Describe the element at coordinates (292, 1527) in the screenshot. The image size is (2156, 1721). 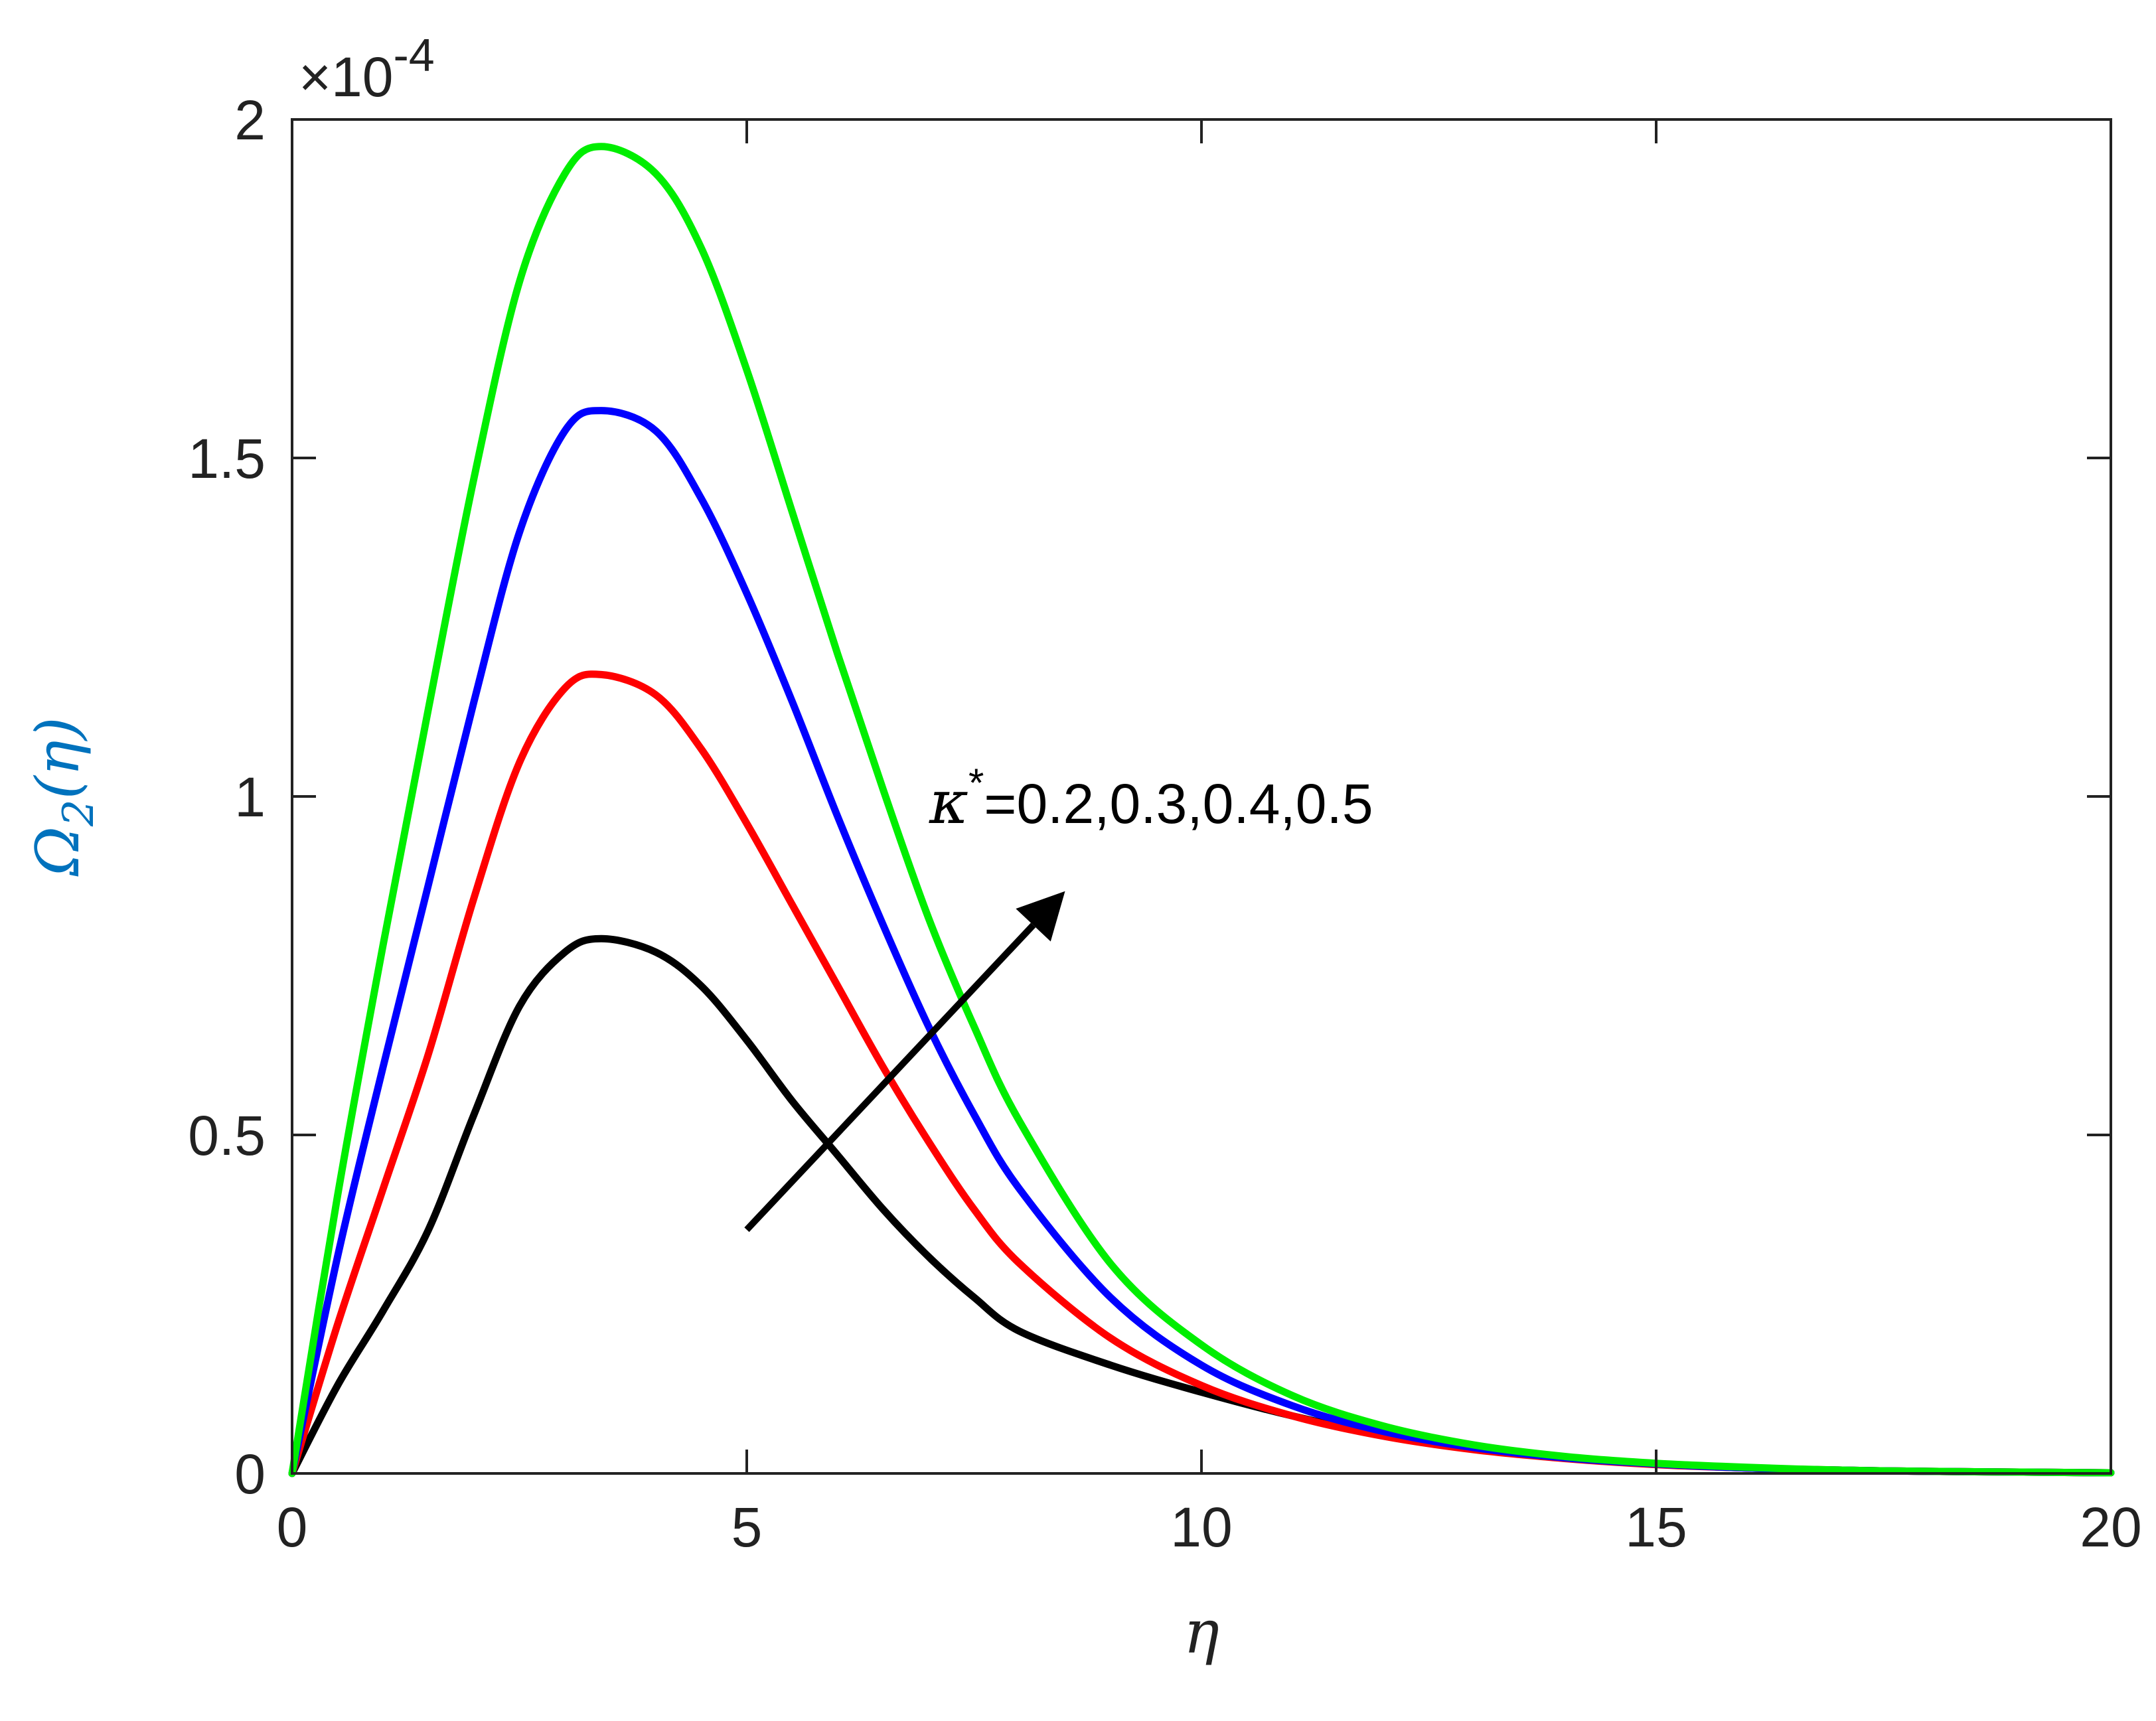
I see `x-tick-label: 0` at that location.